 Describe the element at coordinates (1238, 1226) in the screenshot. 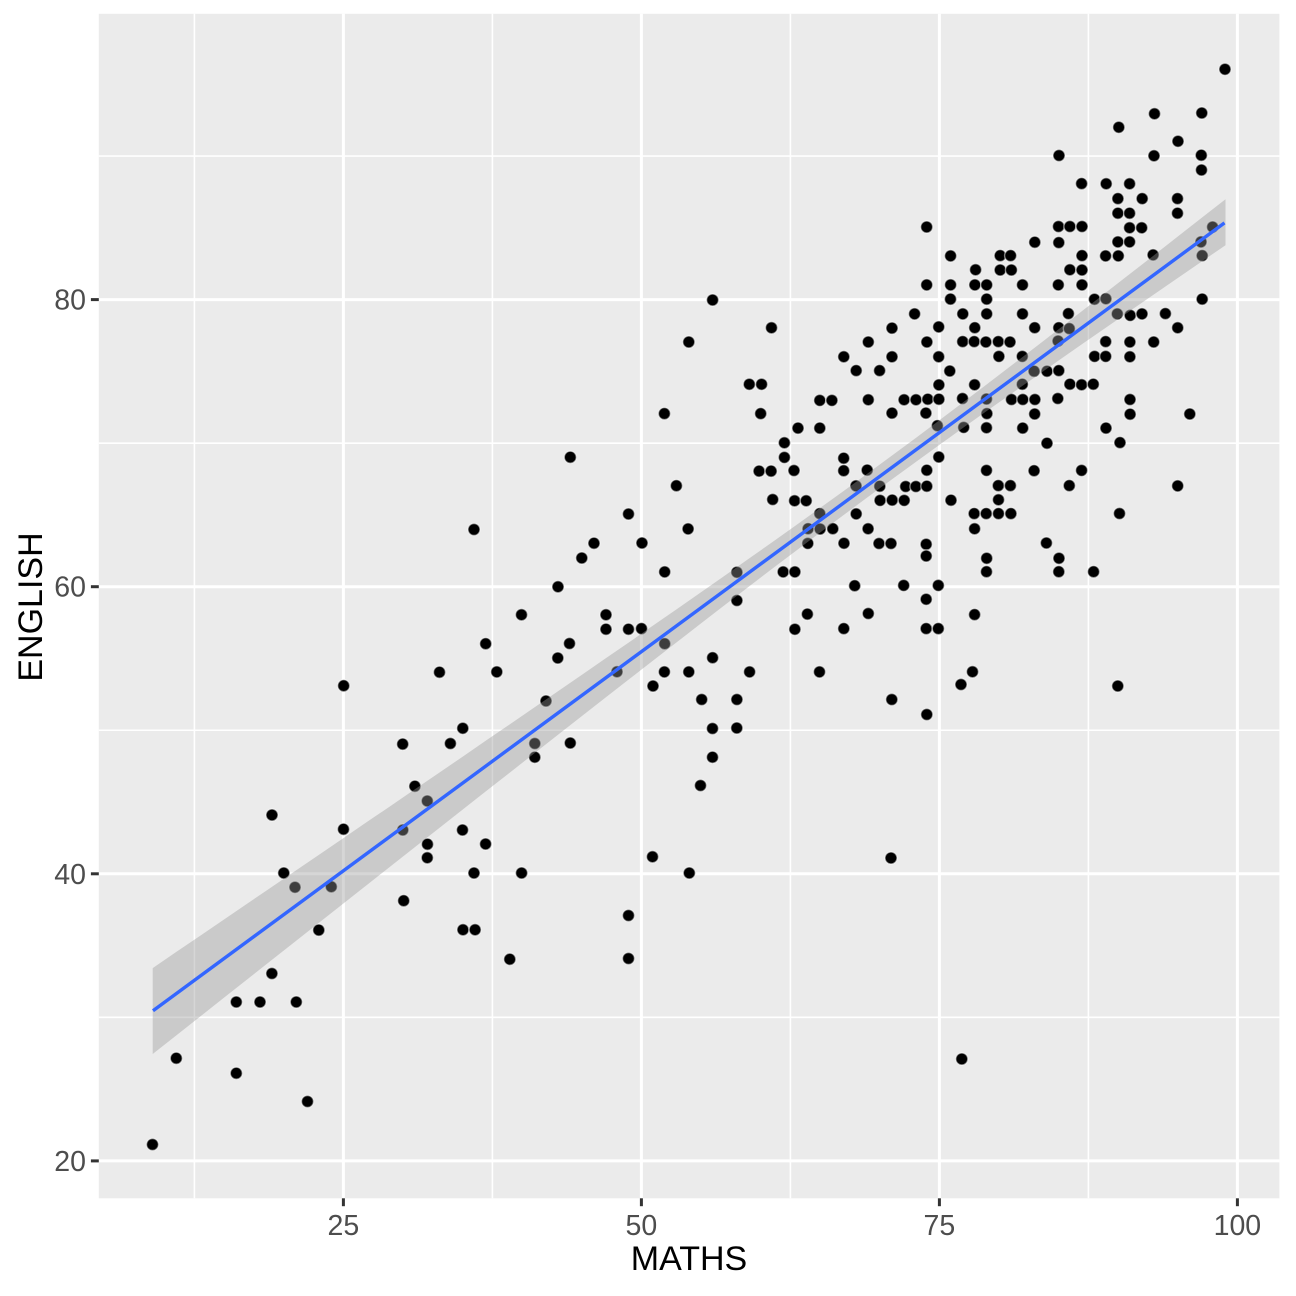

I see `svg-text: 100` at that location.